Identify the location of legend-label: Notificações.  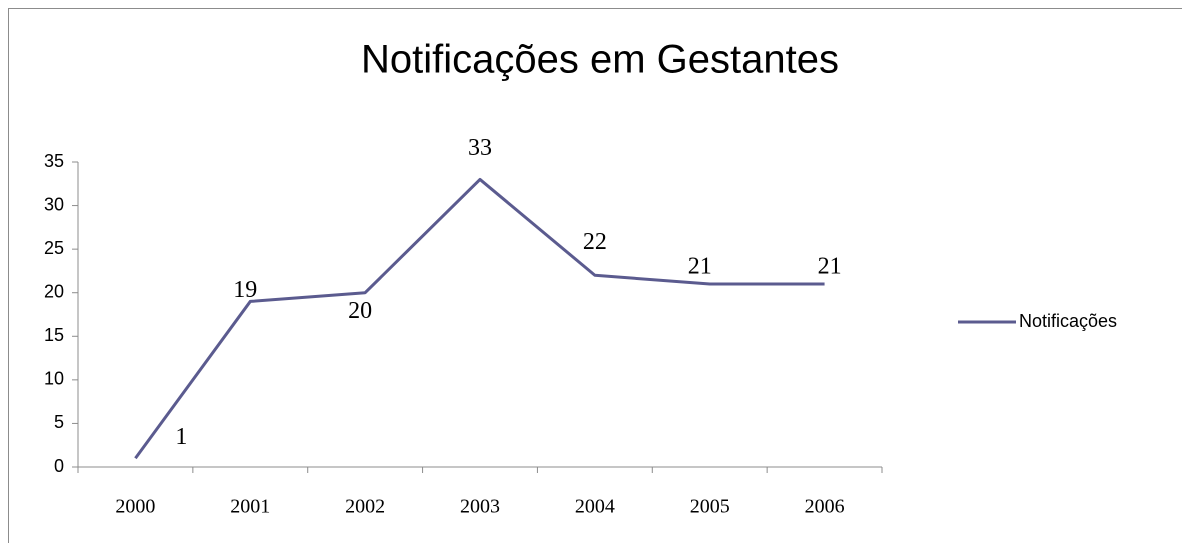
(1068, 321).